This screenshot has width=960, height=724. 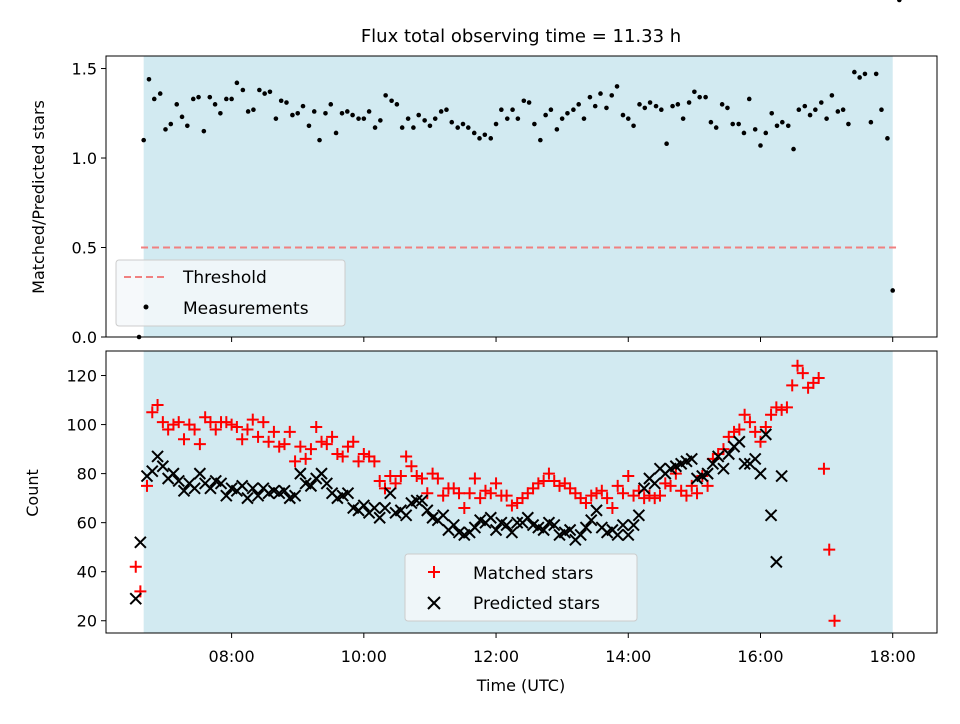 What do you see at coordinates (87, 474) in the screenshot?
I see `bottom-y-tick-label: 80` at bounding box center [87, 474].